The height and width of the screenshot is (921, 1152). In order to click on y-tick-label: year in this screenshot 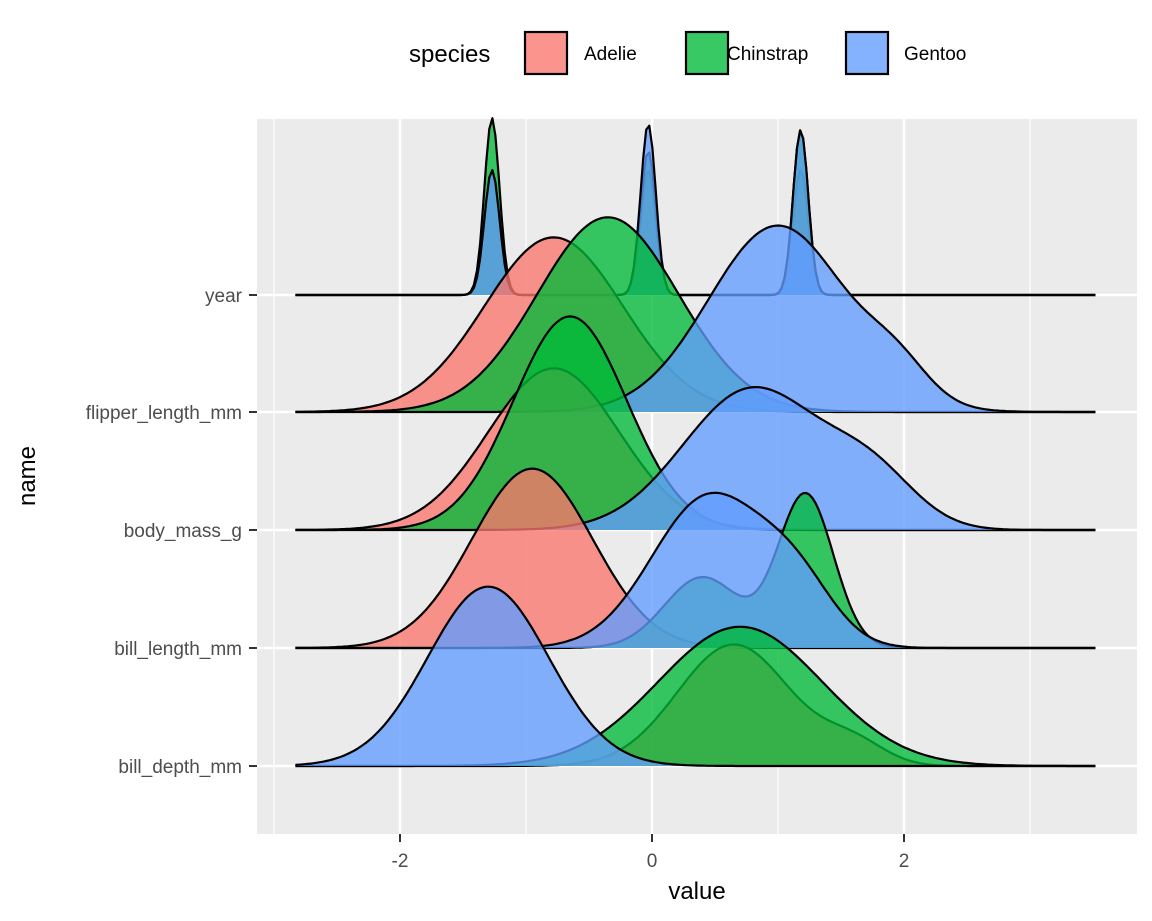, I will do `click(224, 296)`.